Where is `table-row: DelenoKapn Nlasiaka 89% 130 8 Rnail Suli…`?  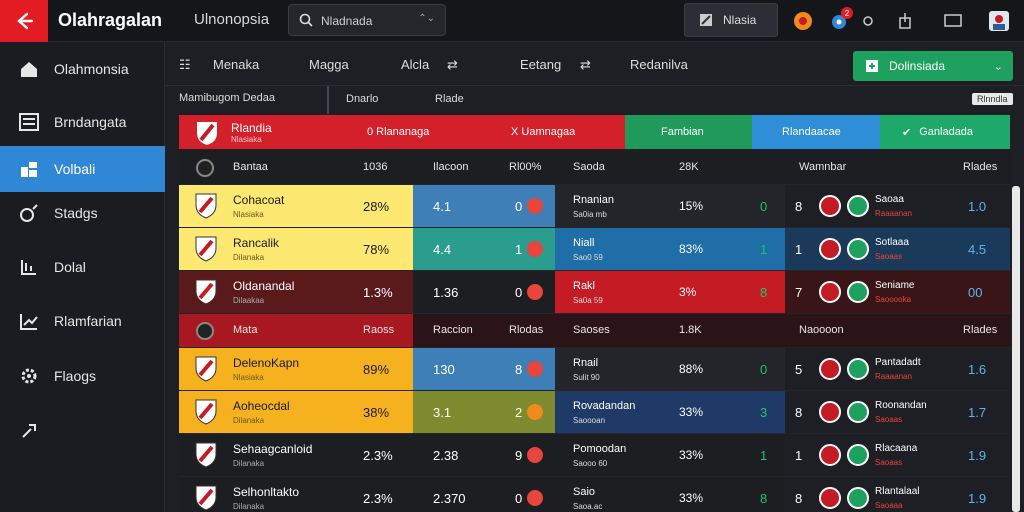 table-row: DelenoKapn Nlasiaka 89% 130 8 Rnail Suli… is located at coordinates (594, 369).